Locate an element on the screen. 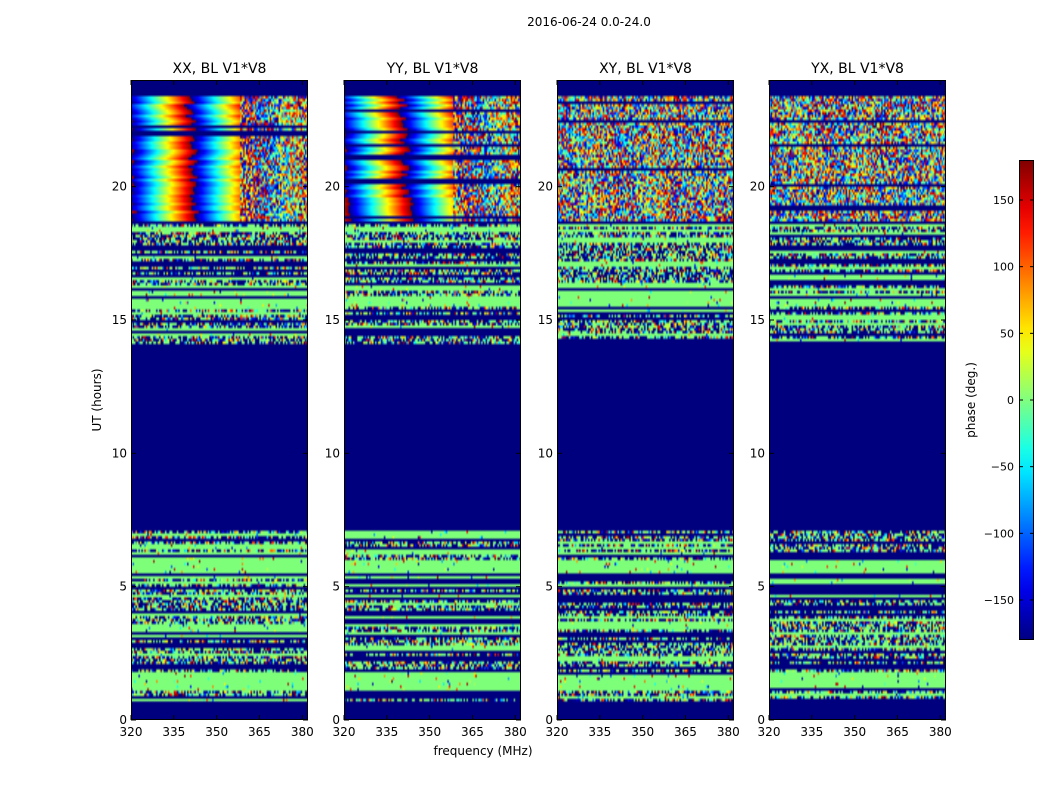 The image size is (1050, 800). x-axis-label: frequency (MHz) is located at coordinates (482, 751).